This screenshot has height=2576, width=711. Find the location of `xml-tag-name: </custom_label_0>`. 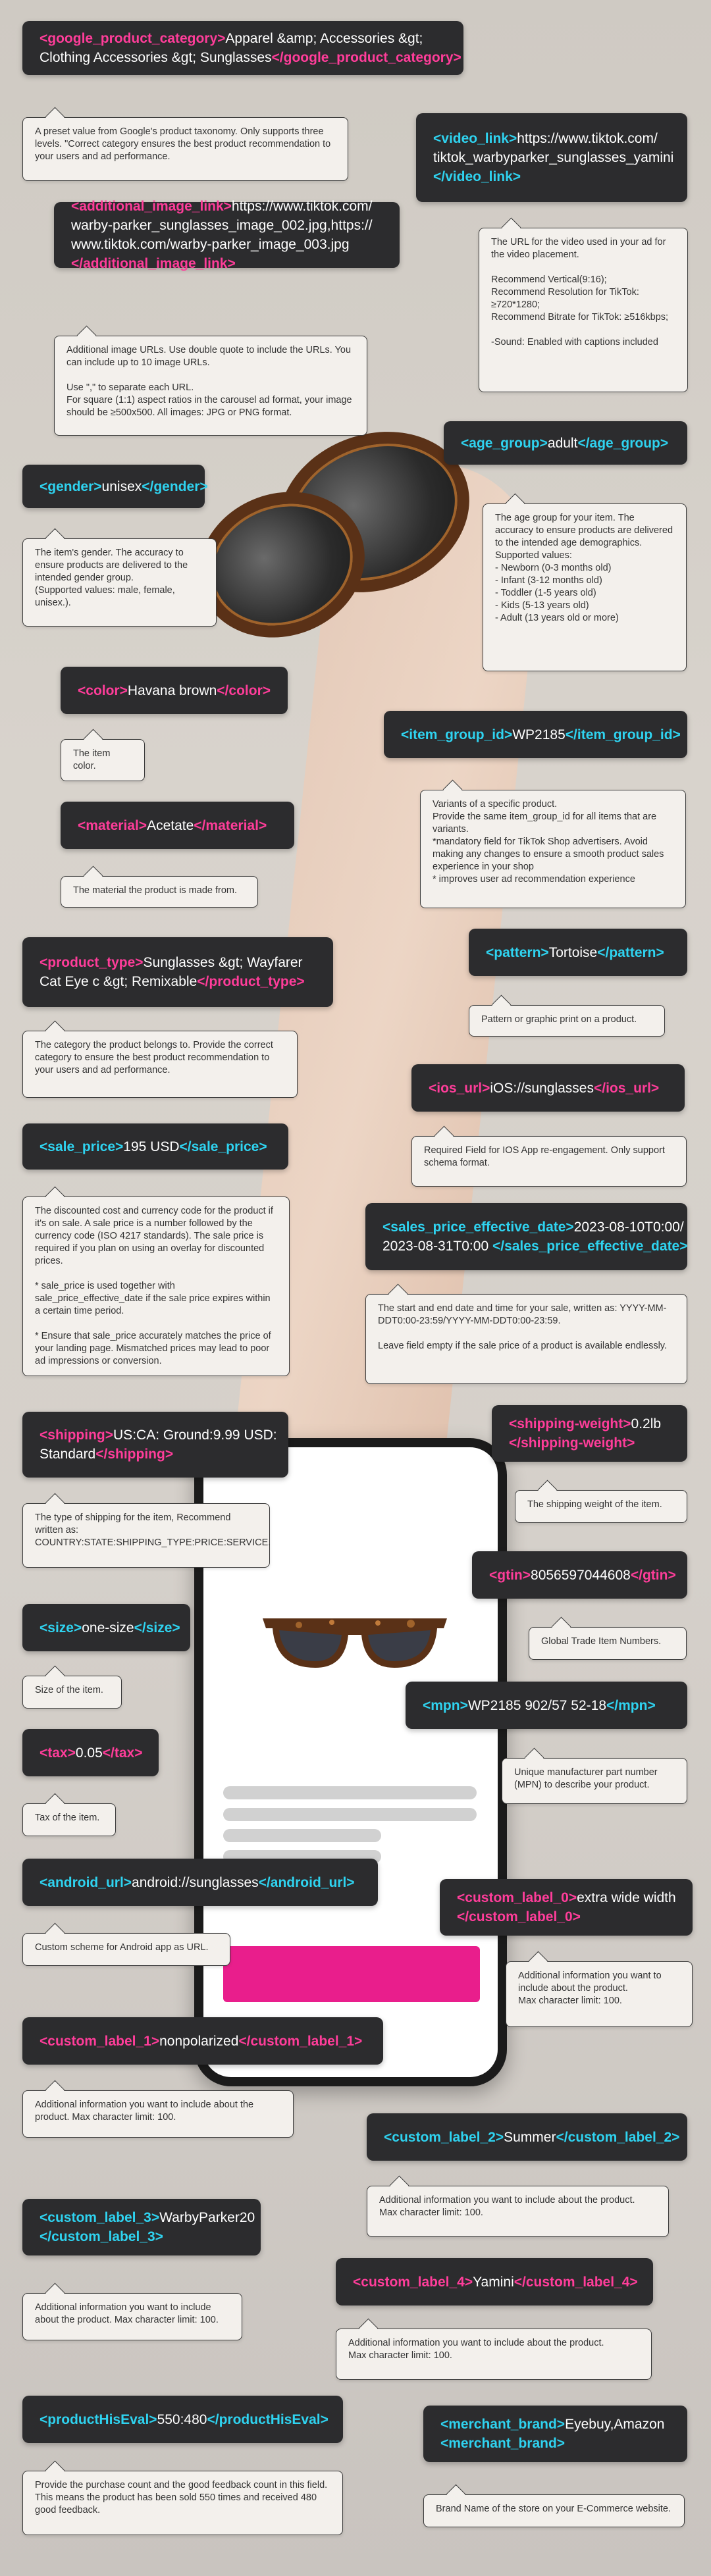

xml-tag-name: </custom_label_0> is located at coordinates (519, 1916).